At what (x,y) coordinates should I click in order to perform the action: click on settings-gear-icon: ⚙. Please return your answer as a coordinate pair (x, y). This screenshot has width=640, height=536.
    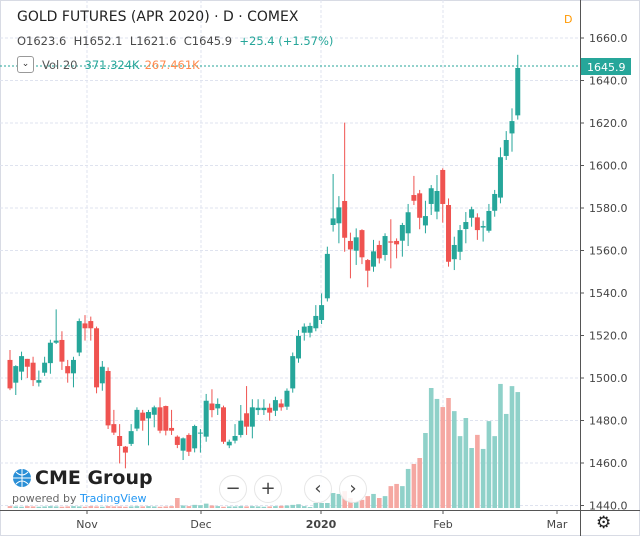
    Looking at the image, I should click on (604, 523).